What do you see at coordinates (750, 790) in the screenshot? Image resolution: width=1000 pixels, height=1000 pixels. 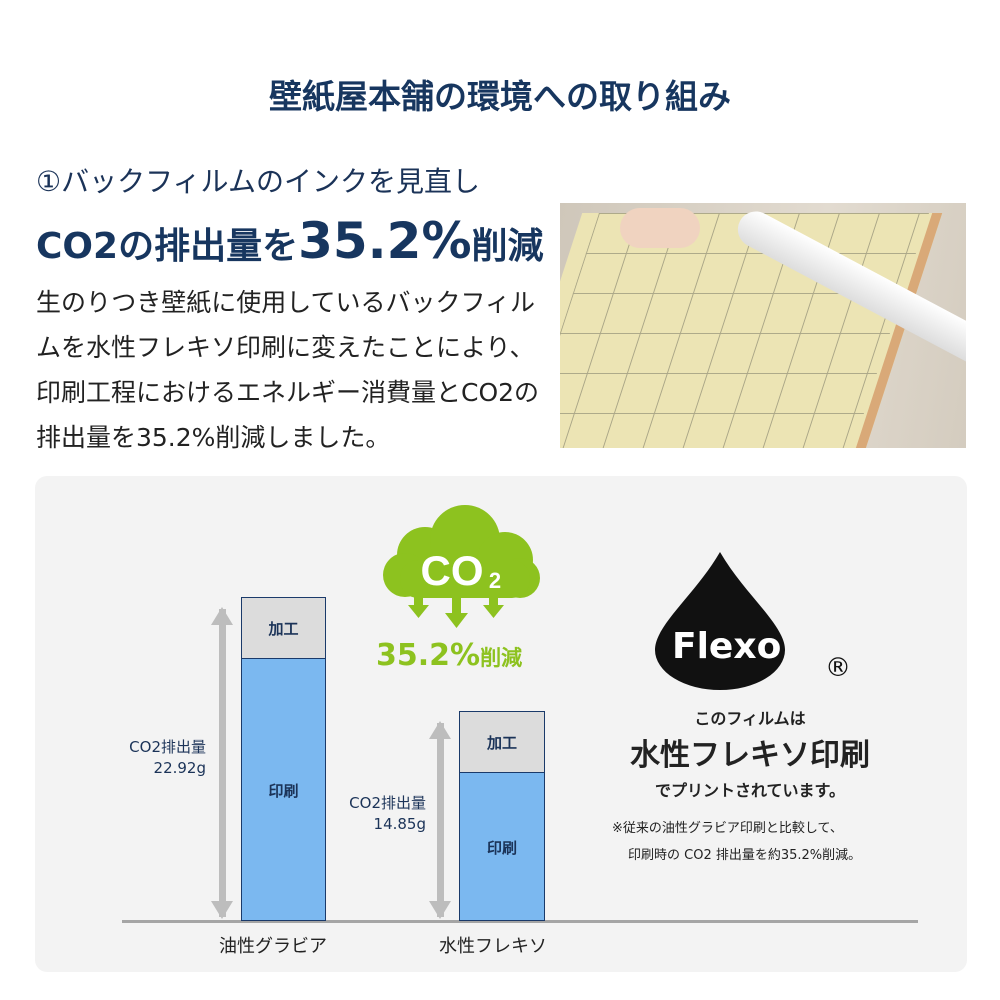 I see `flexo-line3: でプリントされています。` at bounding box center [750, 790].